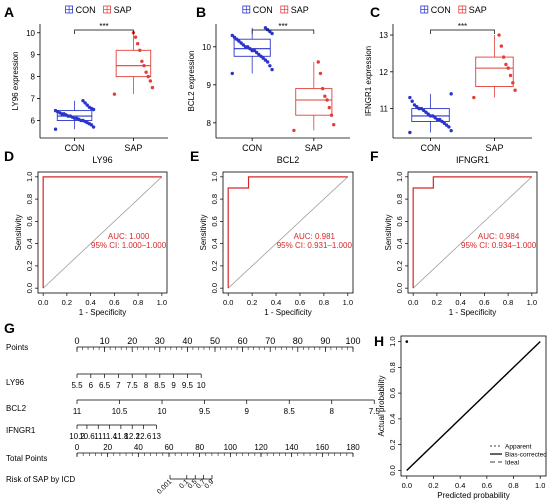 The height and width of the screenshot is (502, 550). What do you see at coordinates (381, 406) in the screenshot?
I see `y-axis-label: Actual probability` at bounding box center [381, 406].